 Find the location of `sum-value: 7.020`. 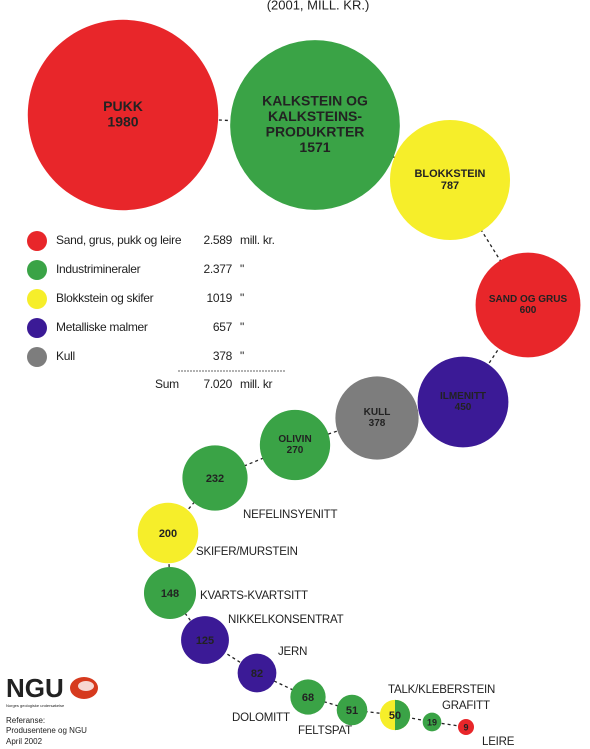

sum-value: 7.020 is located at coordinates (217, 384).